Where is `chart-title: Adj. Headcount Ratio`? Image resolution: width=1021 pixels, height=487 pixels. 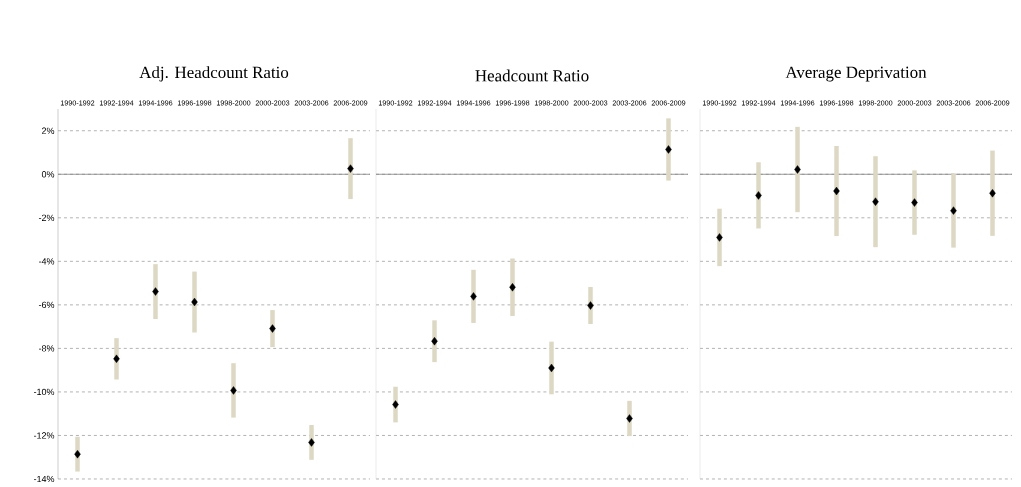
chart-title: Adj. Headcount Ratio is located at coordinates (214, 74).